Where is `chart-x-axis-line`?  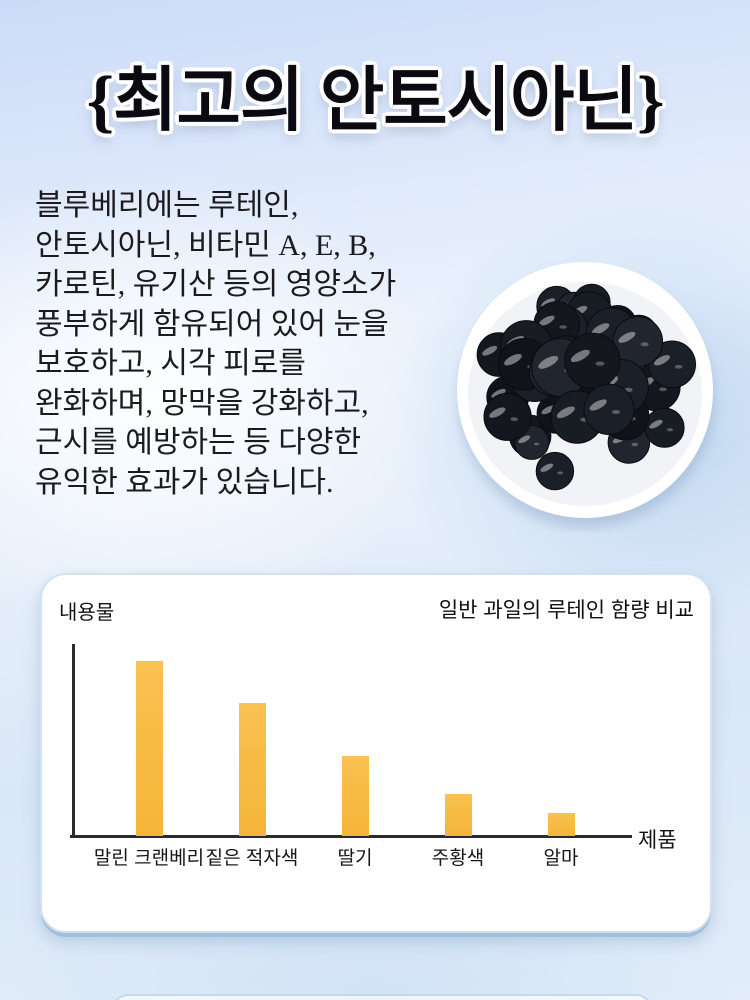 chart-x-axis-line is located at coordinates (351, 836).